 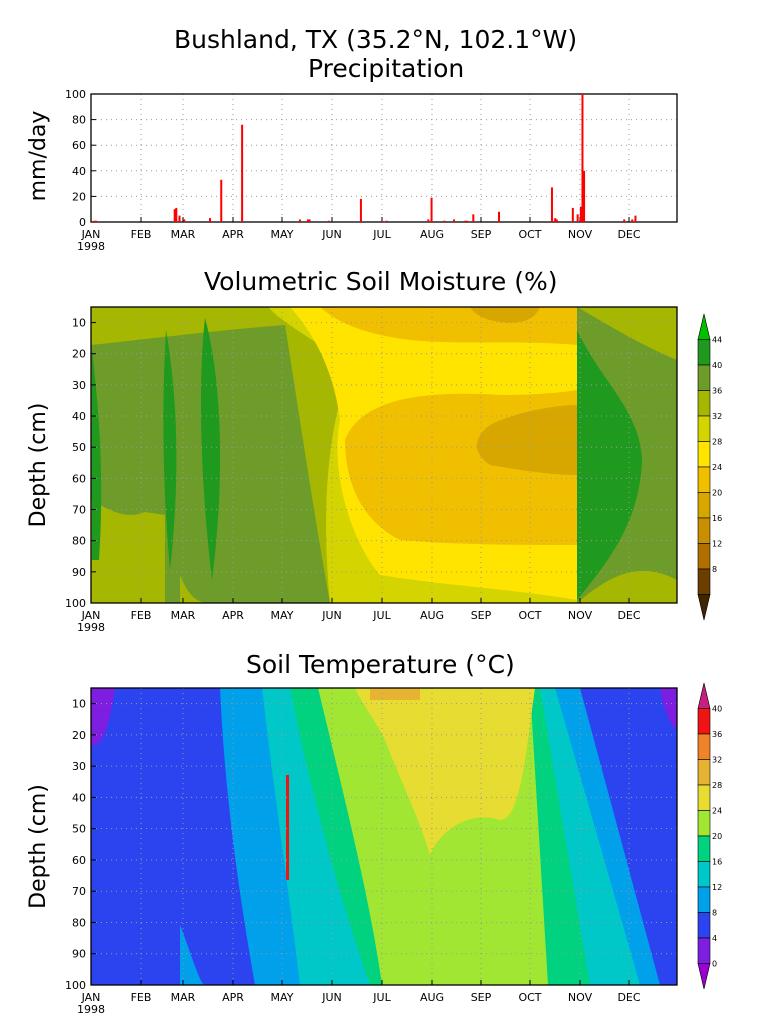 I want to click on temperature-xtick-label: DEC, so click(x=628, y=997).